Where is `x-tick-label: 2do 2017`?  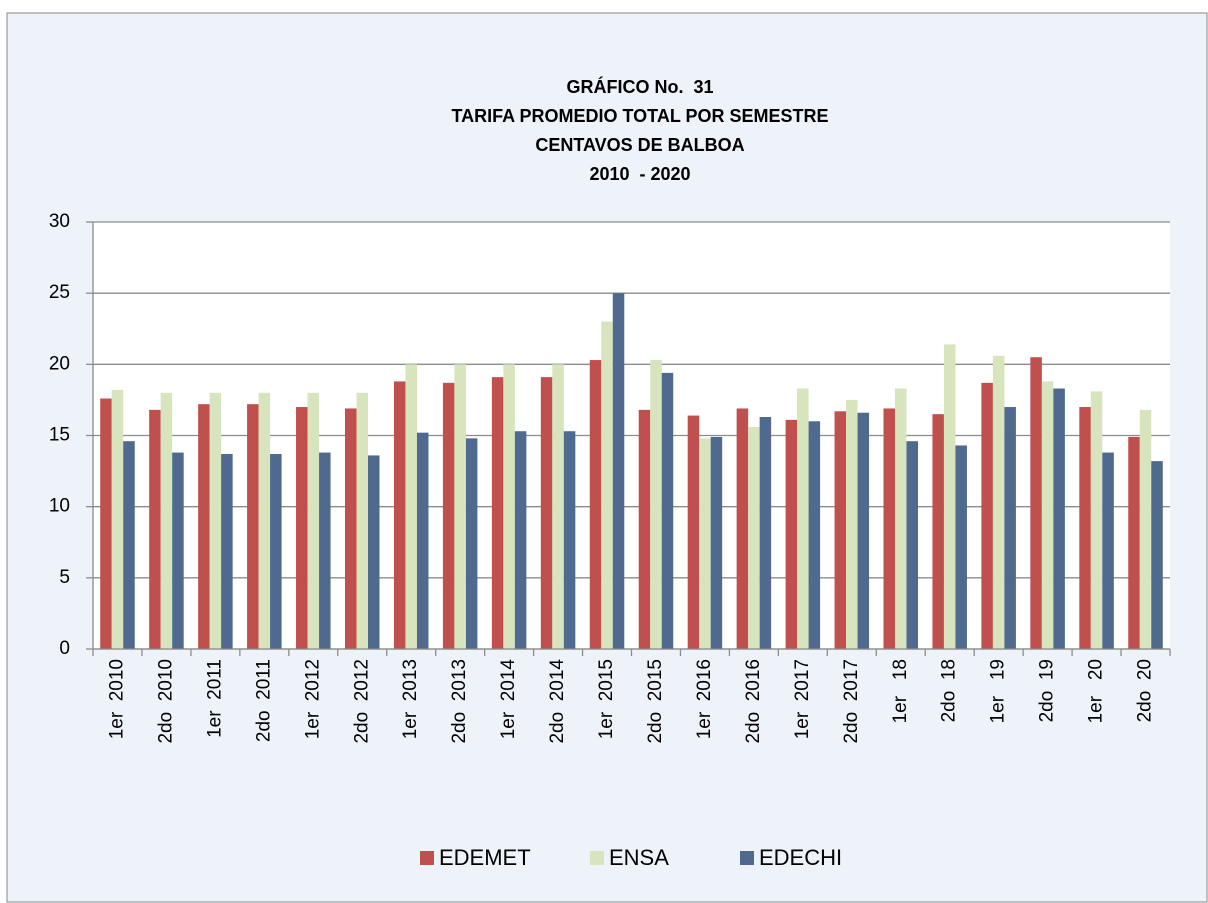
x-tick-label: 2do 2017 is located at coordinates (851, 701).